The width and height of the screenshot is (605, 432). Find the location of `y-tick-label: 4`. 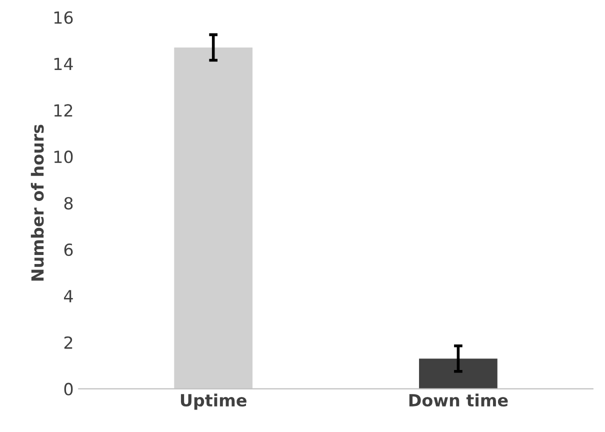

y-tick-label: 4 is located at coordinates (68, 296).